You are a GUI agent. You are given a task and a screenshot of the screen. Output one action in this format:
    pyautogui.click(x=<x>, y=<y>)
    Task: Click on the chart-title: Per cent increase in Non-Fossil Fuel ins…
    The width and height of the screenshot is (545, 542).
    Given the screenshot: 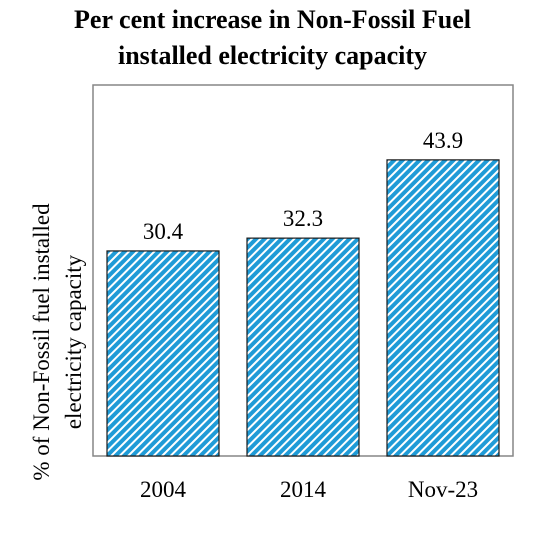 What is the action you would take?
    pyautogui.click(x=272, y=38)
    